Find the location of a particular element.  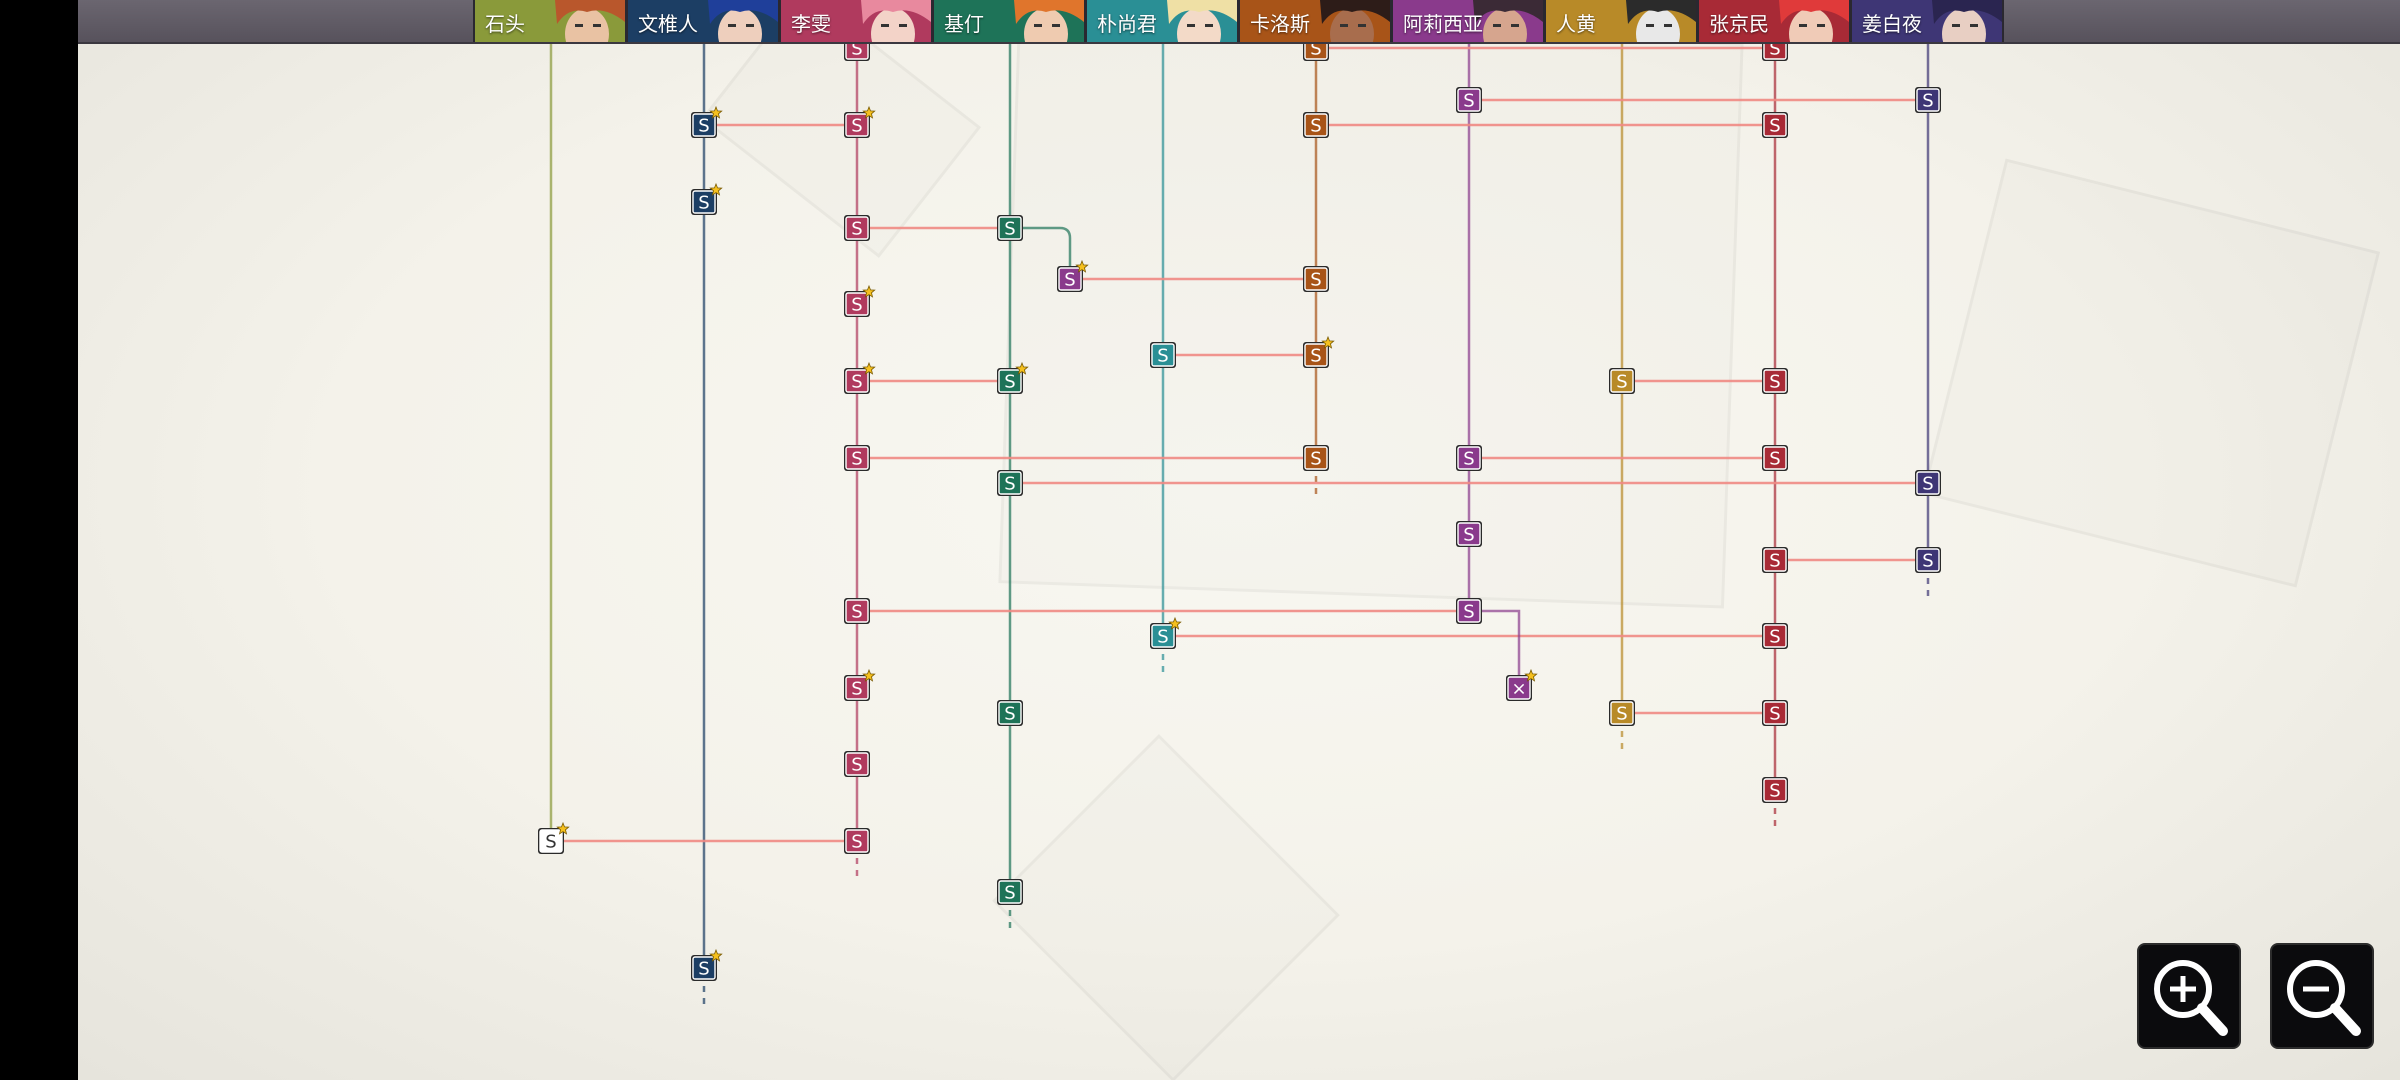

character-tab: 朴尚君 is located at coordinates (1162, 21).